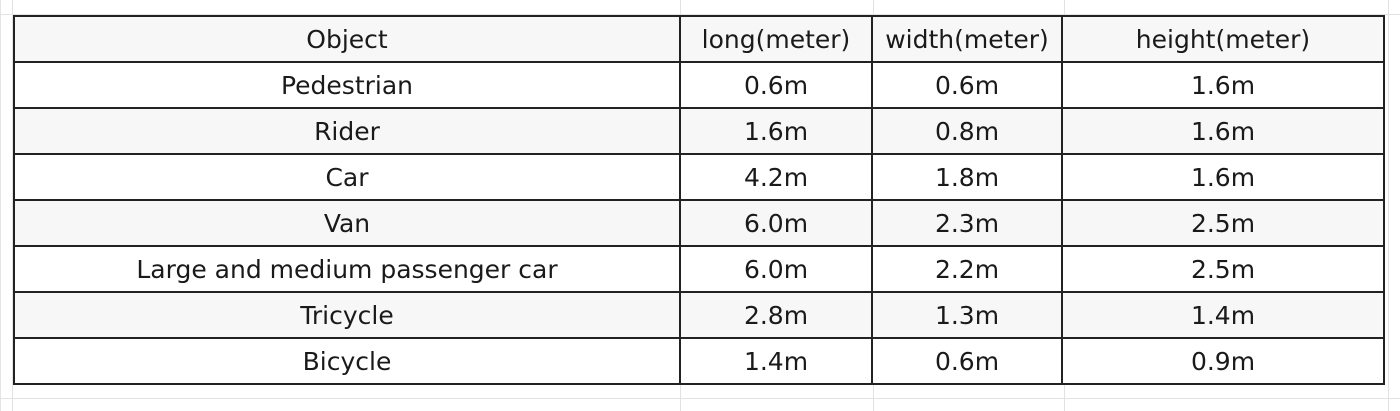  What do you see at coordinates (347, 223) in the screenshot?
I see `cell-object: Van` at bounding box center [347, 223].